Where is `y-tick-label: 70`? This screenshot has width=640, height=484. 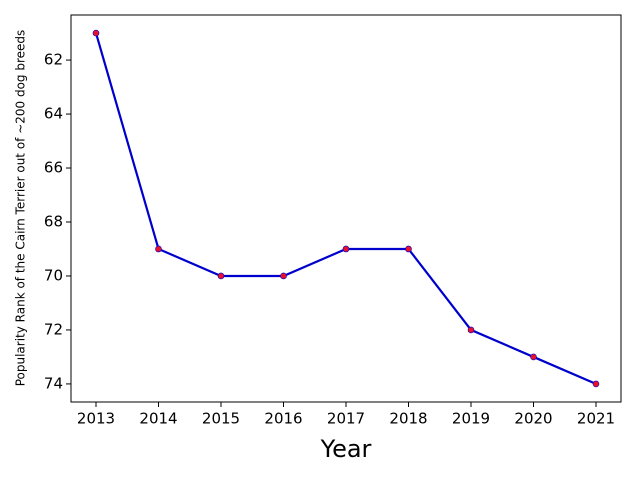
y-tick-label: 70 is located at coordinates (53, 275).